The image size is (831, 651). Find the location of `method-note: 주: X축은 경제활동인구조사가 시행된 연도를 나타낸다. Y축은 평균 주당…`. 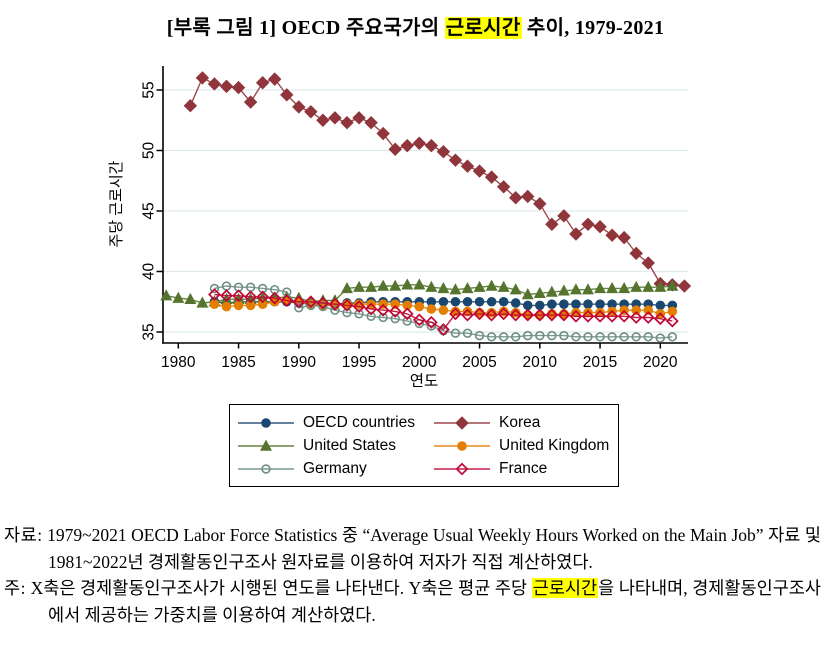

method-note: 주: X축은 경제활동인구조사가 시행된 연도를 나타낸다. Y축은 평균 주당… is located at coordinates (412, 601).